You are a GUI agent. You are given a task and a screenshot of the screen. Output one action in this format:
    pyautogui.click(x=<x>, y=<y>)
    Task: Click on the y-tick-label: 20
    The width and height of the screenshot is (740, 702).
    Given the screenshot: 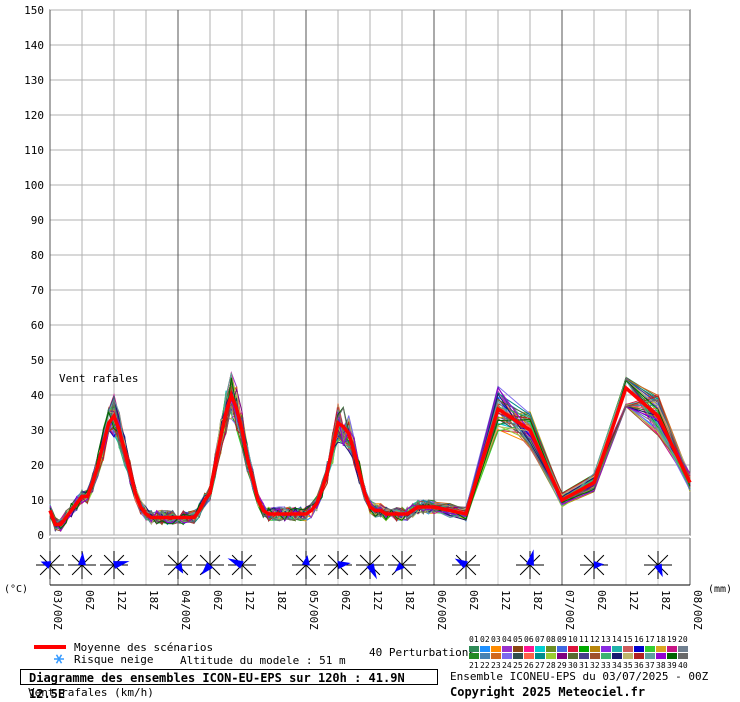 What is the action you would take?
    pyautogui.click(x=37, y=465)
    